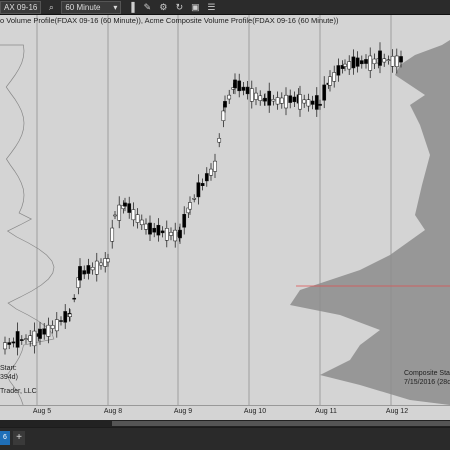  Describe the element at coordinates (5, 438) in the screenshot. I see `chart-tab: 6` at that location.